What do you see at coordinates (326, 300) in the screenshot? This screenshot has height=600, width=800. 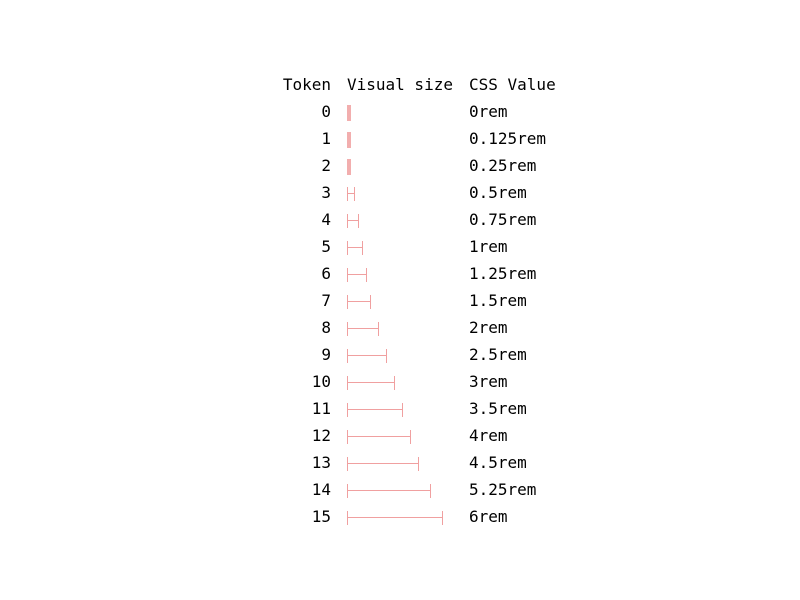 I see `token-cell: 7` at bounding box center [326, 300].